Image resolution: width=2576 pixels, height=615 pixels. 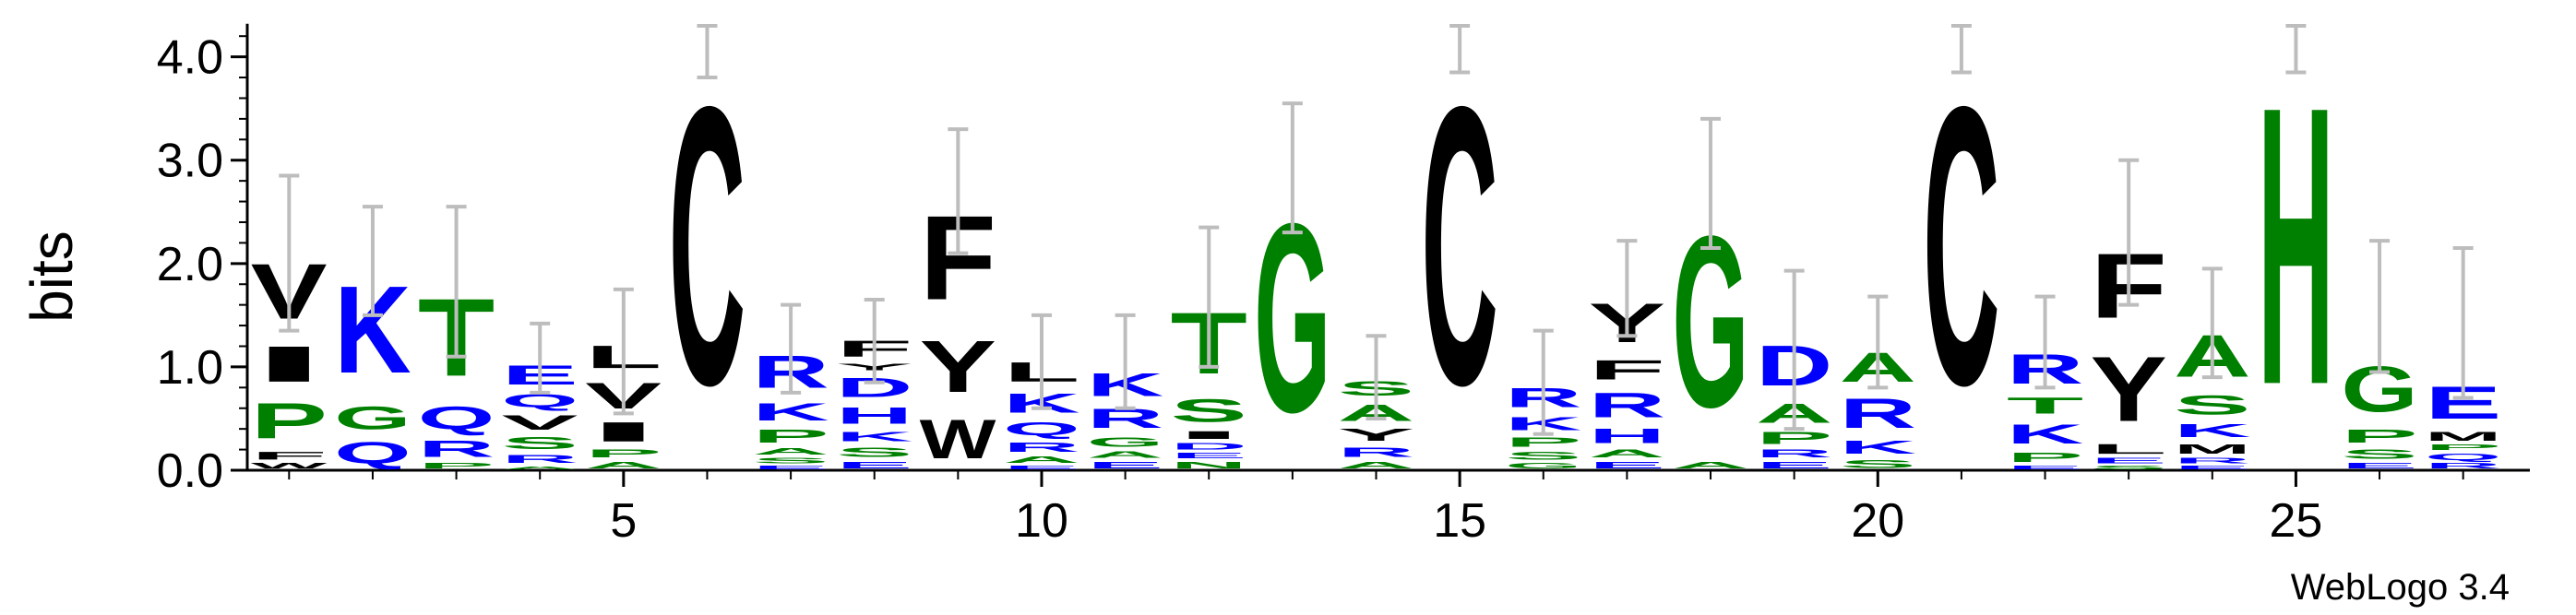 I want to click on logo-column: H, so click(x=2296, y=245).